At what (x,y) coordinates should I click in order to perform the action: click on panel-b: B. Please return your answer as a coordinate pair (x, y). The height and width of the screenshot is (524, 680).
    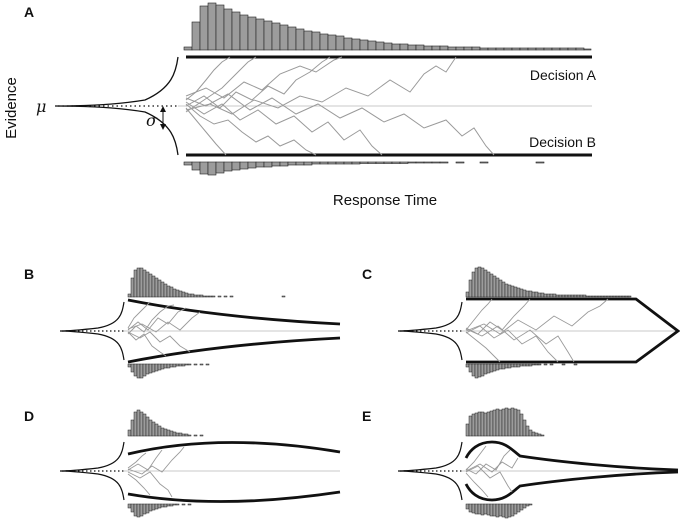
    Looking at the image, I should click on (182, 322).